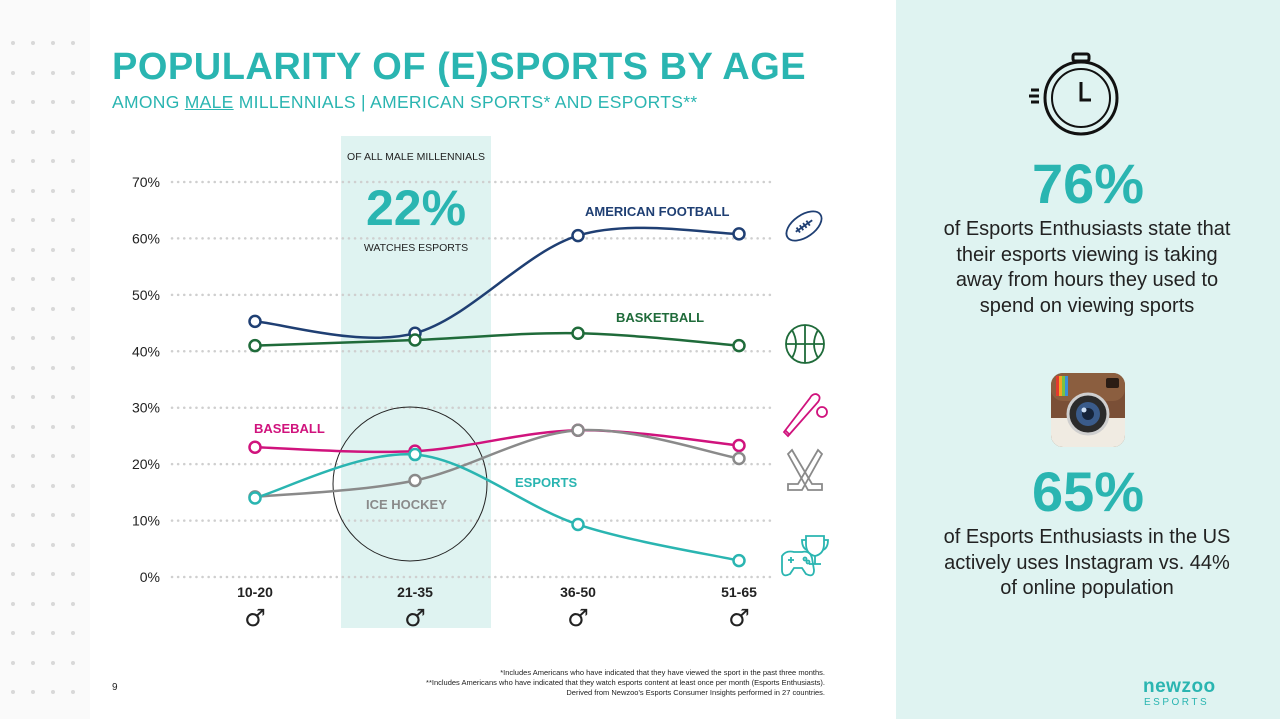 This screenshot has height=719, width=1280. What do you see at coordinates (255, 618) in the screenshot?
I see `male-symbol: ♂` at bounding box center [255, 618].